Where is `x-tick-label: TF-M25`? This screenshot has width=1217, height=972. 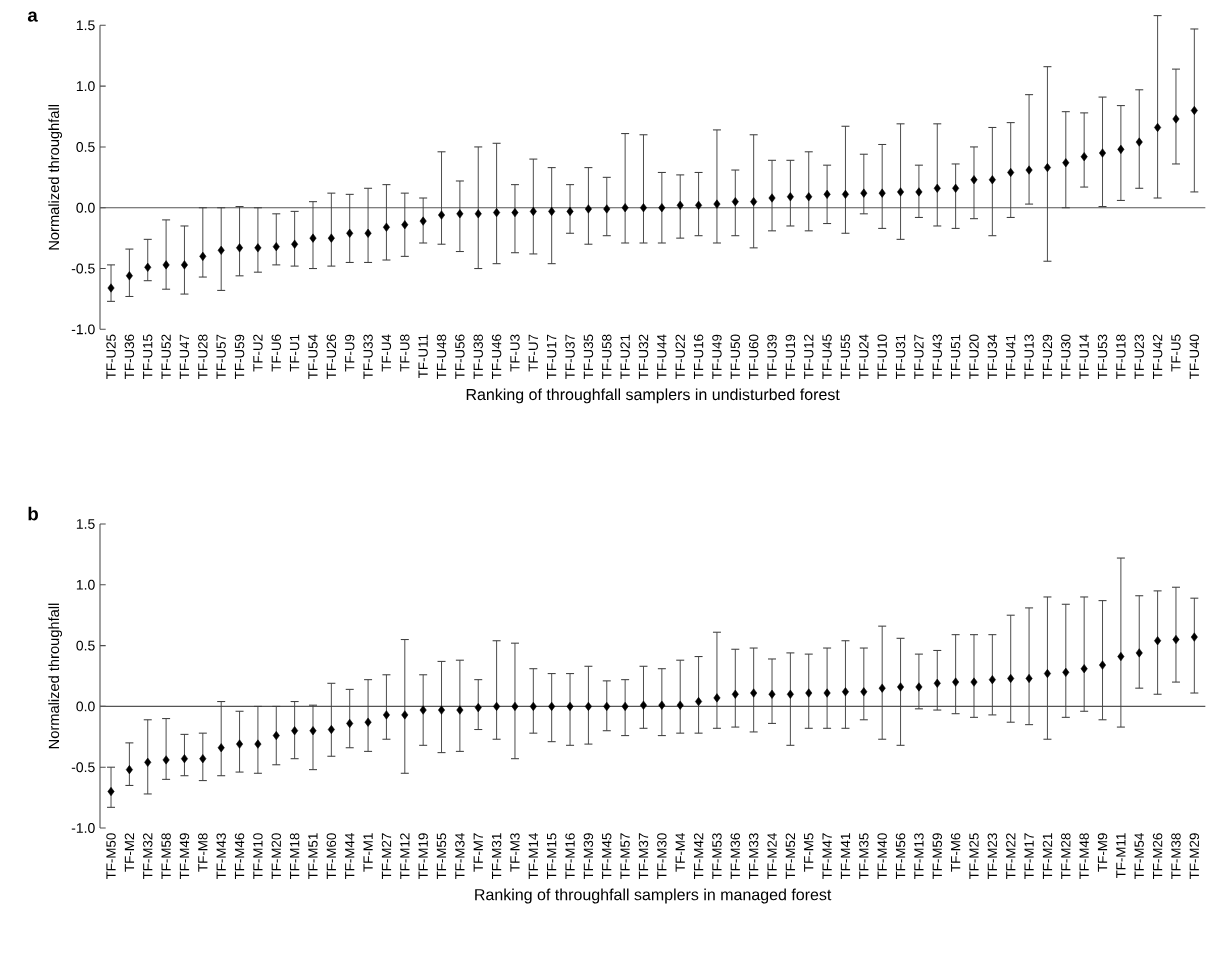 x-tick-label: TF-M25 is located at coordinates (974, 856).